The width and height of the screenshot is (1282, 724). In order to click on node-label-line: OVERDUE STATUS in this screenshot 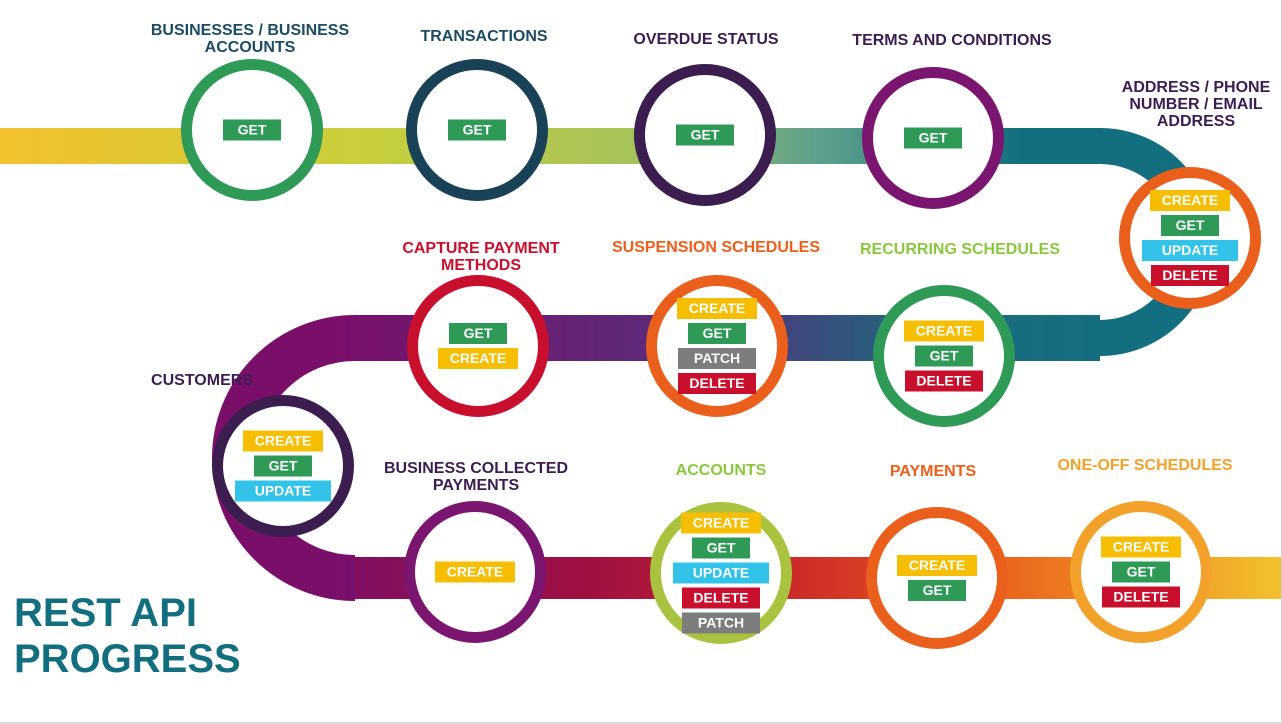, I will do `click(706, 39)`.